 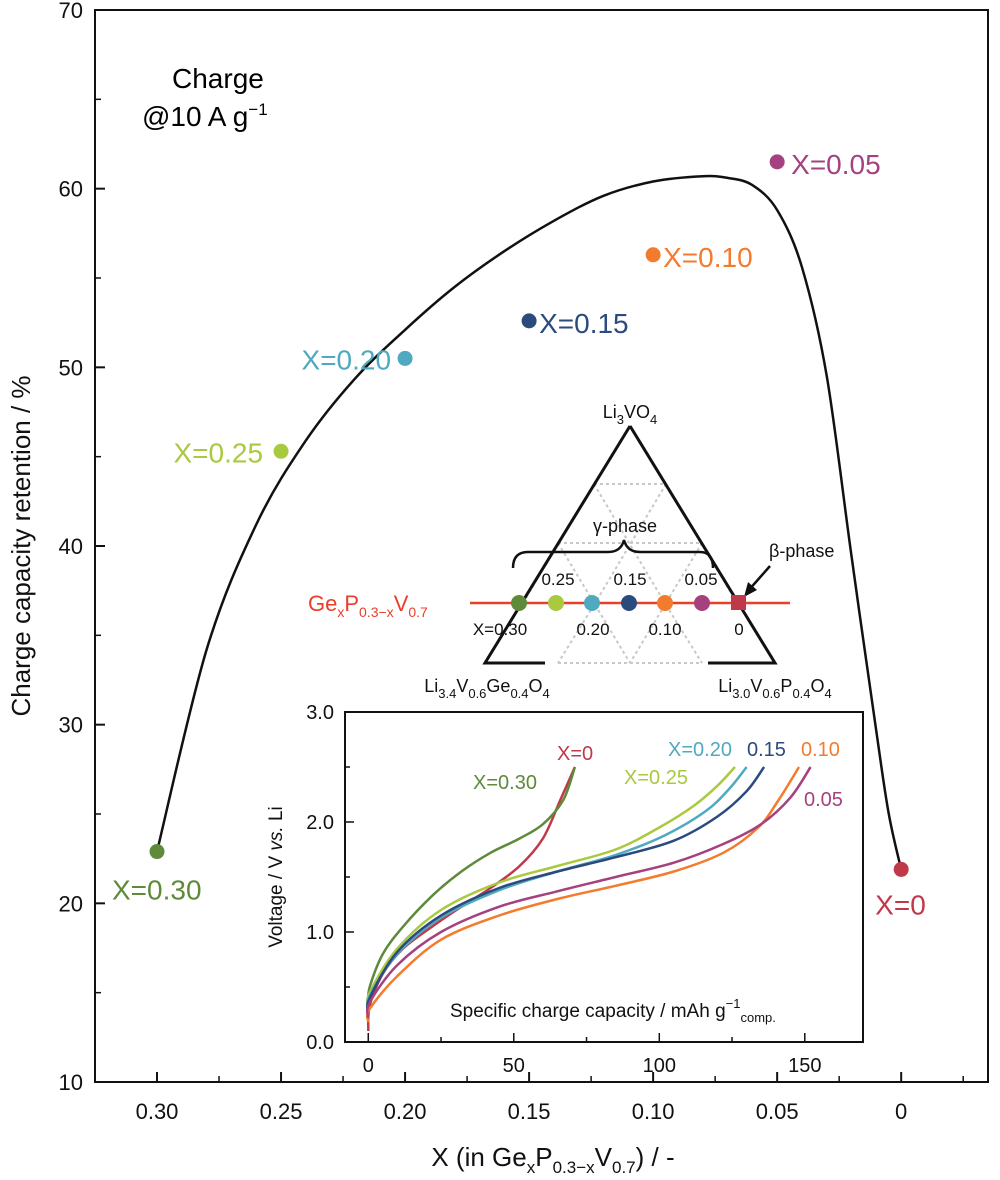 What do you see at coordinates (656, 778) in the screenshot?
I see `inset-series-label: X=0.25` at bounding box center [656, 778].